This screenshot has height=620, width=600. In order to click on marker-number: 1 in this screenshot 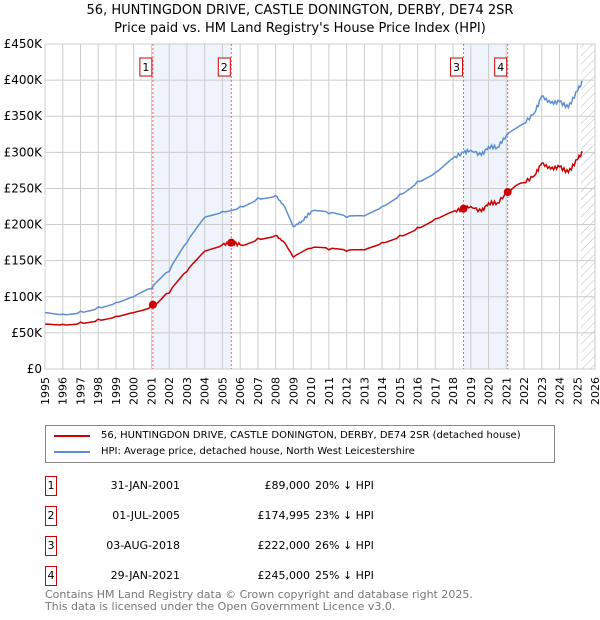, I will do `click(51, 486)`.